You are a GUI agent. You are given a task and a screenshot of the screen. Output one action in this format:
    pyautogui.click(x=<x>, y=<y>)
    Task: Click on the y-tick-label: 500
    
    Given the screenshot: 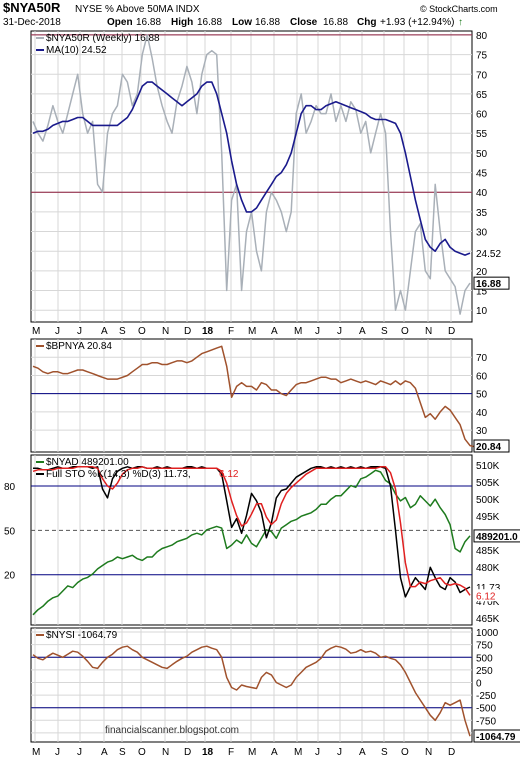 What is the action you would take?
    pyautogui.click(x=484, y=658)
    